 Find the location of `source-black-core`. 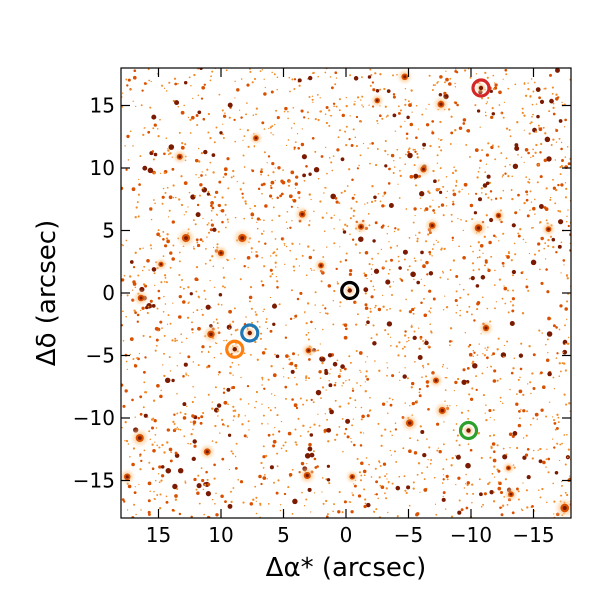

source-black-core is located at coordinates (349, 290).